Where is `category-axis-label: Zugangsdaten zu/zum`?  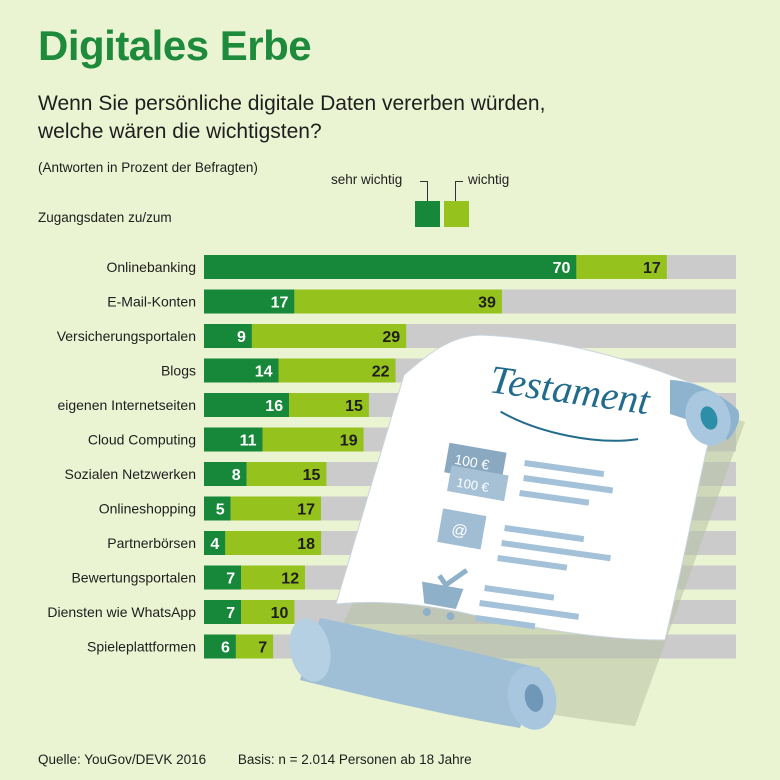 category-axis-label: Zugangsdaten zu/zum is located at coordinates (105, 217).